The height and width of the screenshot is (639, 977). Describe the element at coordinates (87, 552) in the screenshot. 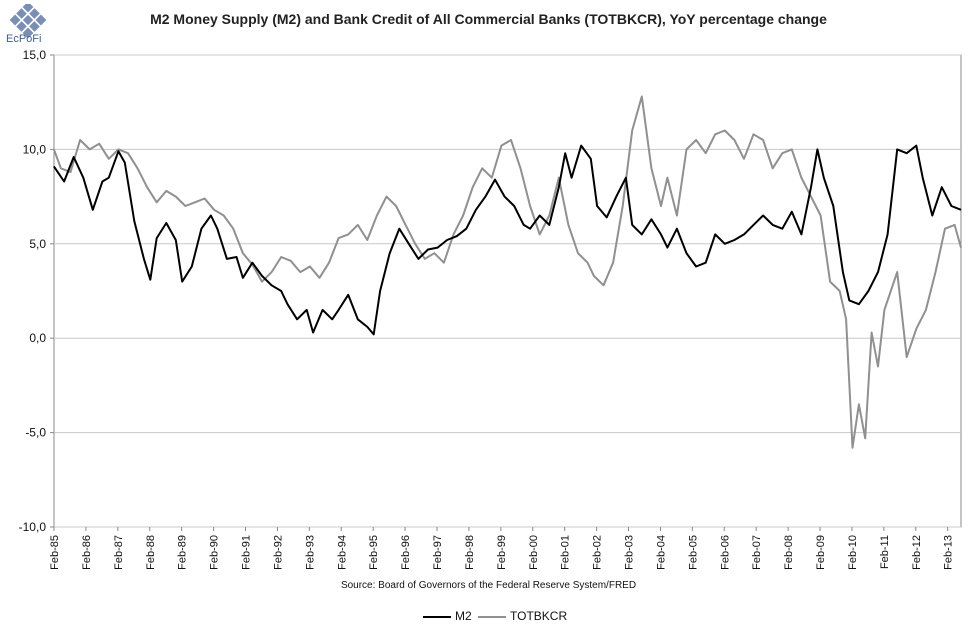

I see `x-tick-label: Feb-86` at that location.